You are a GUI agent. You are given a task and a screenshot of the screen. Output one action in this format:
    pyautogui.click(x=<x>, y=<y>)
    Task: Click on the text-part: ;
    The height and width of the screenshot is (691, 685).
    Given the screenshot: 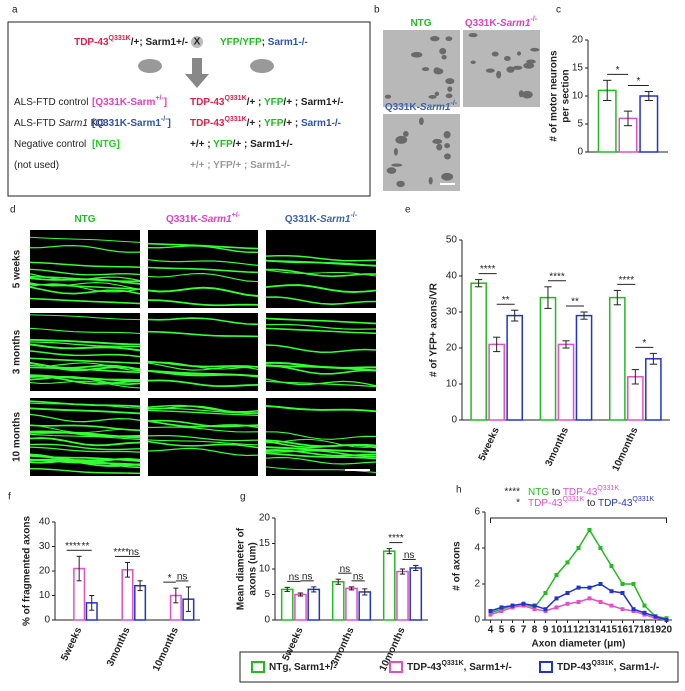 What is the action you would take?
    pyautogui.click(x=265, y=42)
    